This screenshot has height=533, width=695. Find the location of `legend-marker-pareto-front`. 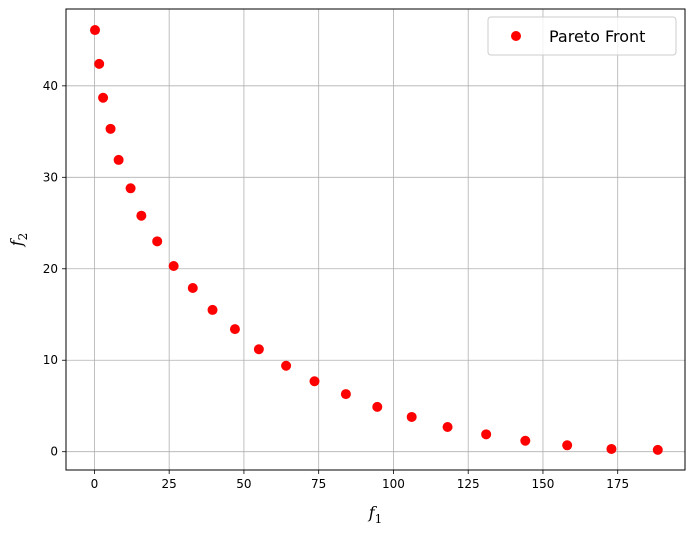

legend-marker-pareto-front is located at coordinates (516, 36).